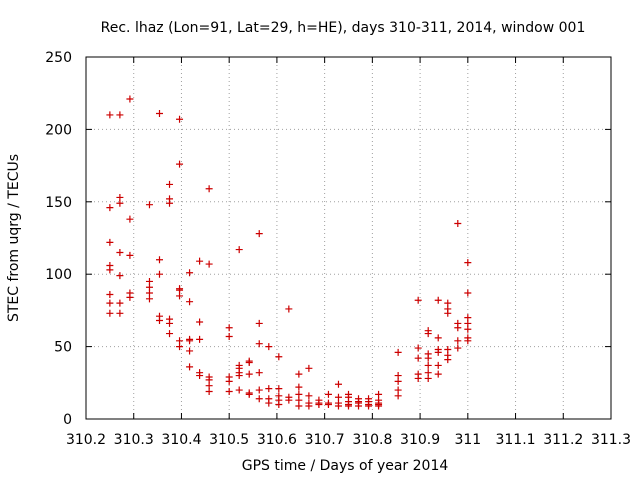 The image size is (640, 480). I want to click on x-tick-label: 311.2, so click(563, 440).